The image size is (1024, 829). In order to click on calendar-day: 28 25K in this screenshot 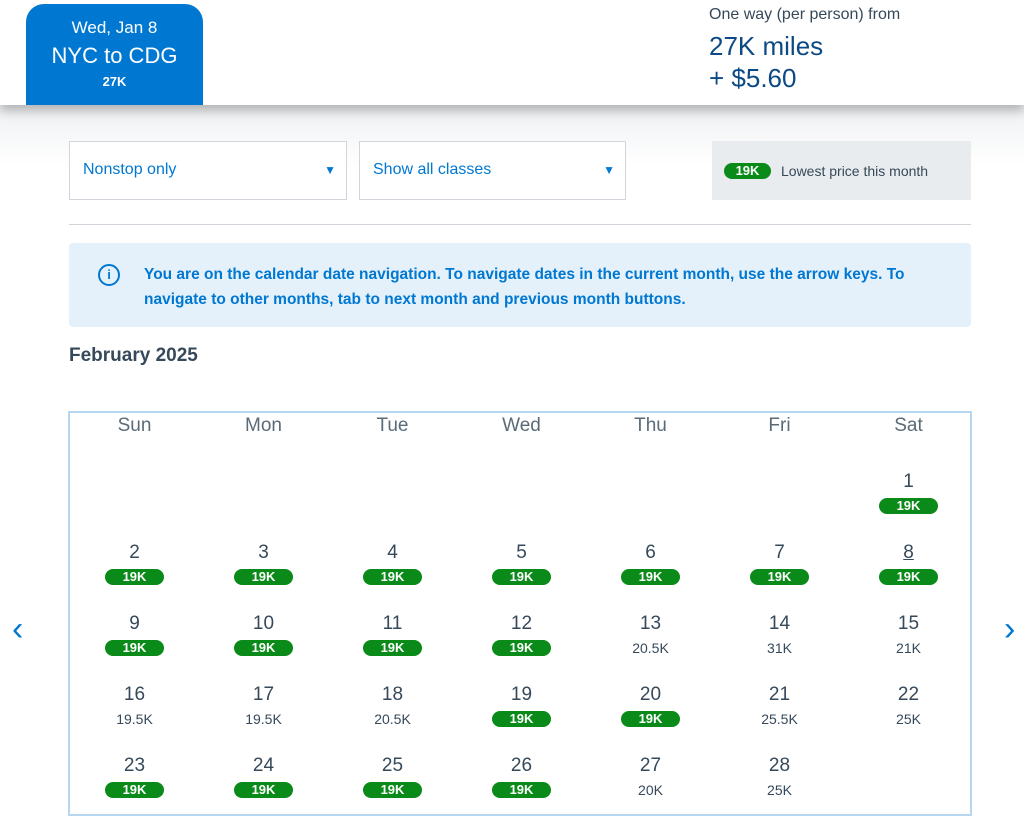, I will do `click(779, 786)`.